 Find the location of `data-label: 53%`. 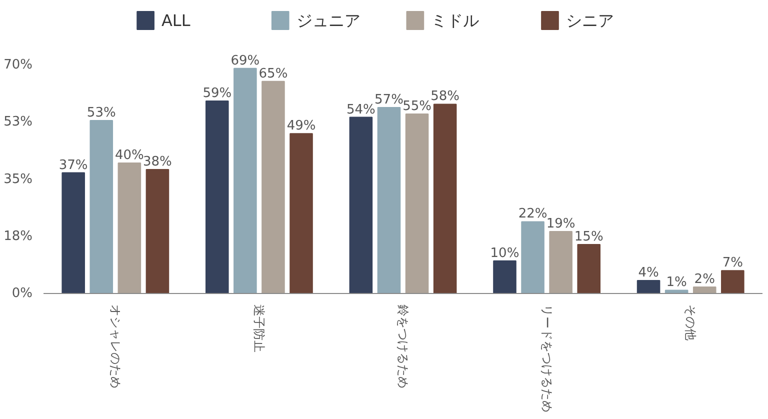

data-label: 53% is located at coordinates (101, 113).